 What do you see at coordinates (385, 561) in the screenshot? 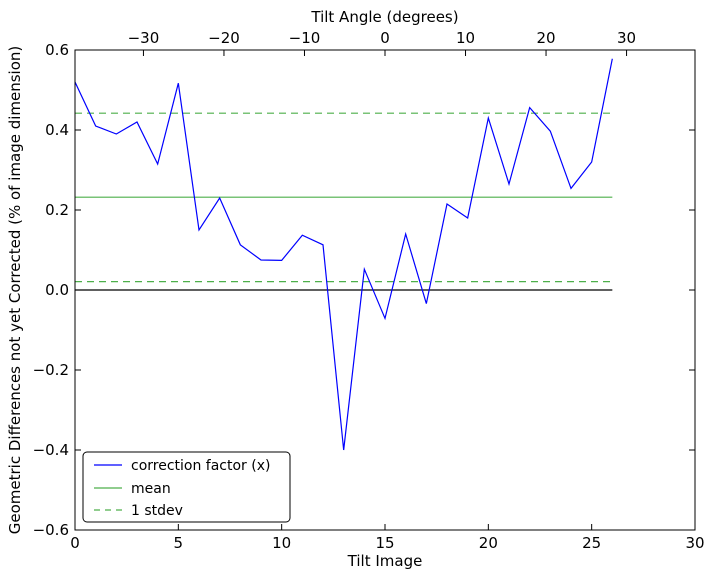
I see `x-axis-title: Tilt Image` at bounding box center [385, 561].